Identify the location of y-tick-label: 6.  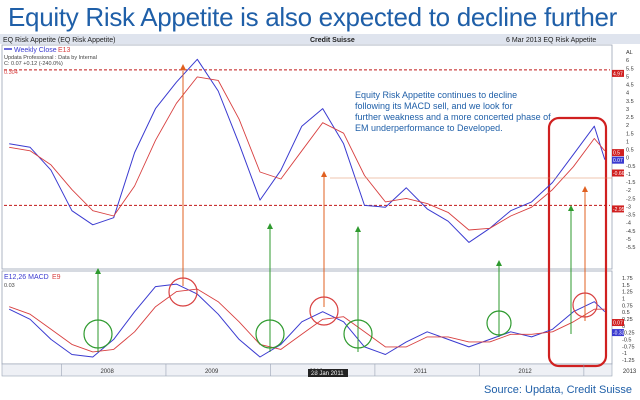
(627, 61).